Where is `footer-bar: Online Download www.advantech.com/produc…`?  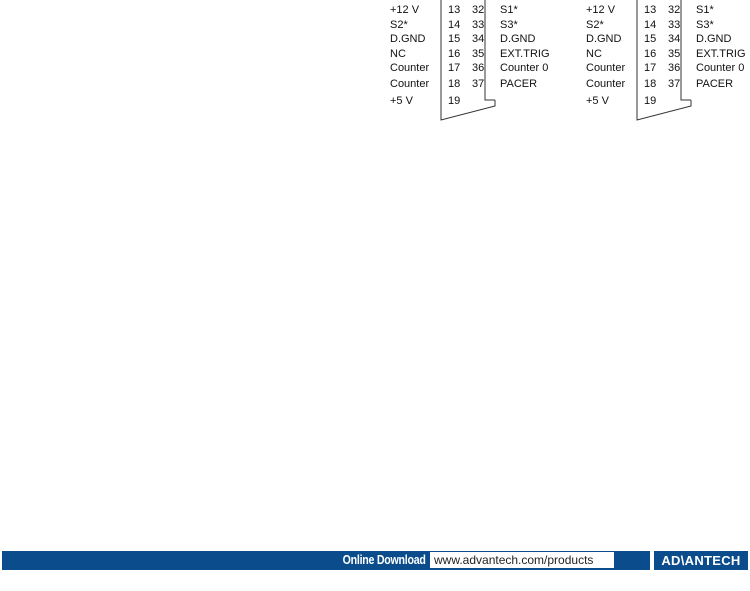 footer-bar: Online Download www.advantech.com/produc… is located at coordinates (326, 560).